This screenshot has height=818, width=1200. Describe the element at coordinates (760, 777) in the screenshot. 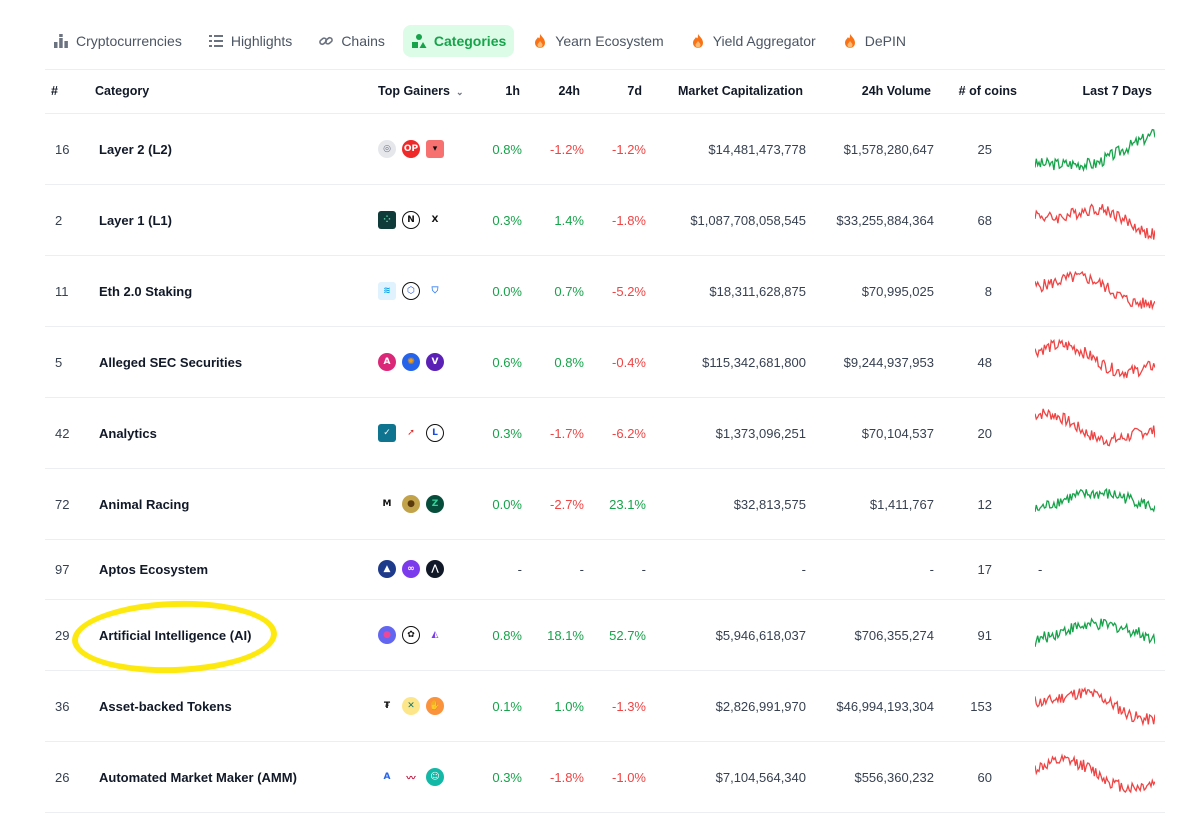

I see `market-cap-value: $7,104,564,340` at that location.